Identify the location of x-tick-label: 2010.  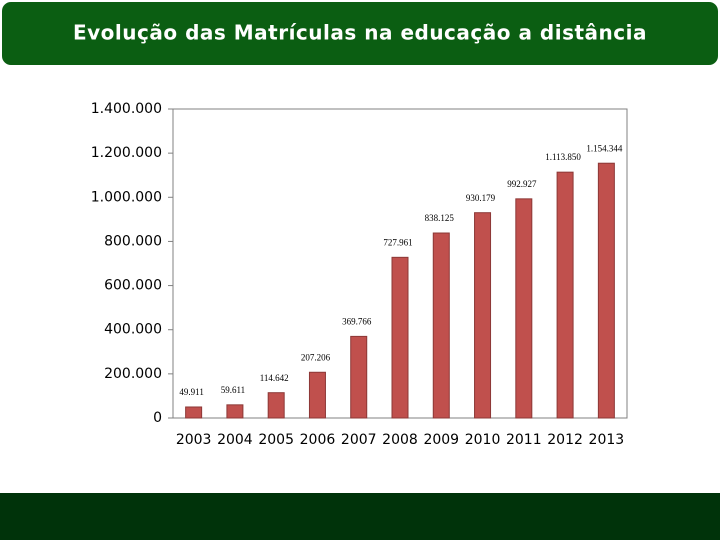
(483, 440).